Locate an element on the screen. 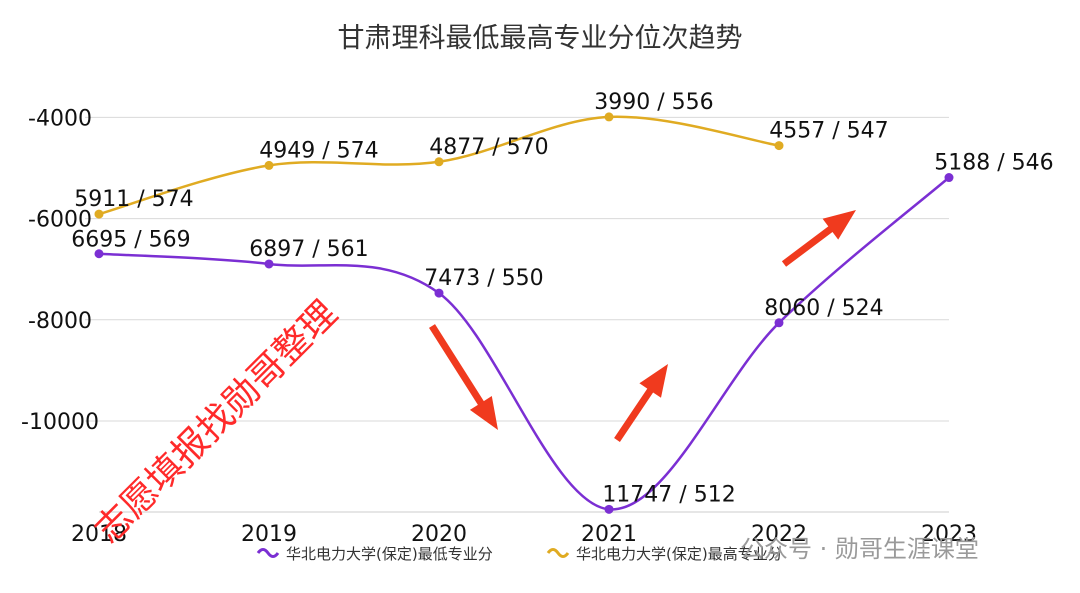 This screenshot has height=593, width=1080. data-label: 5188 / 546 is located at coordinates (993, 163).